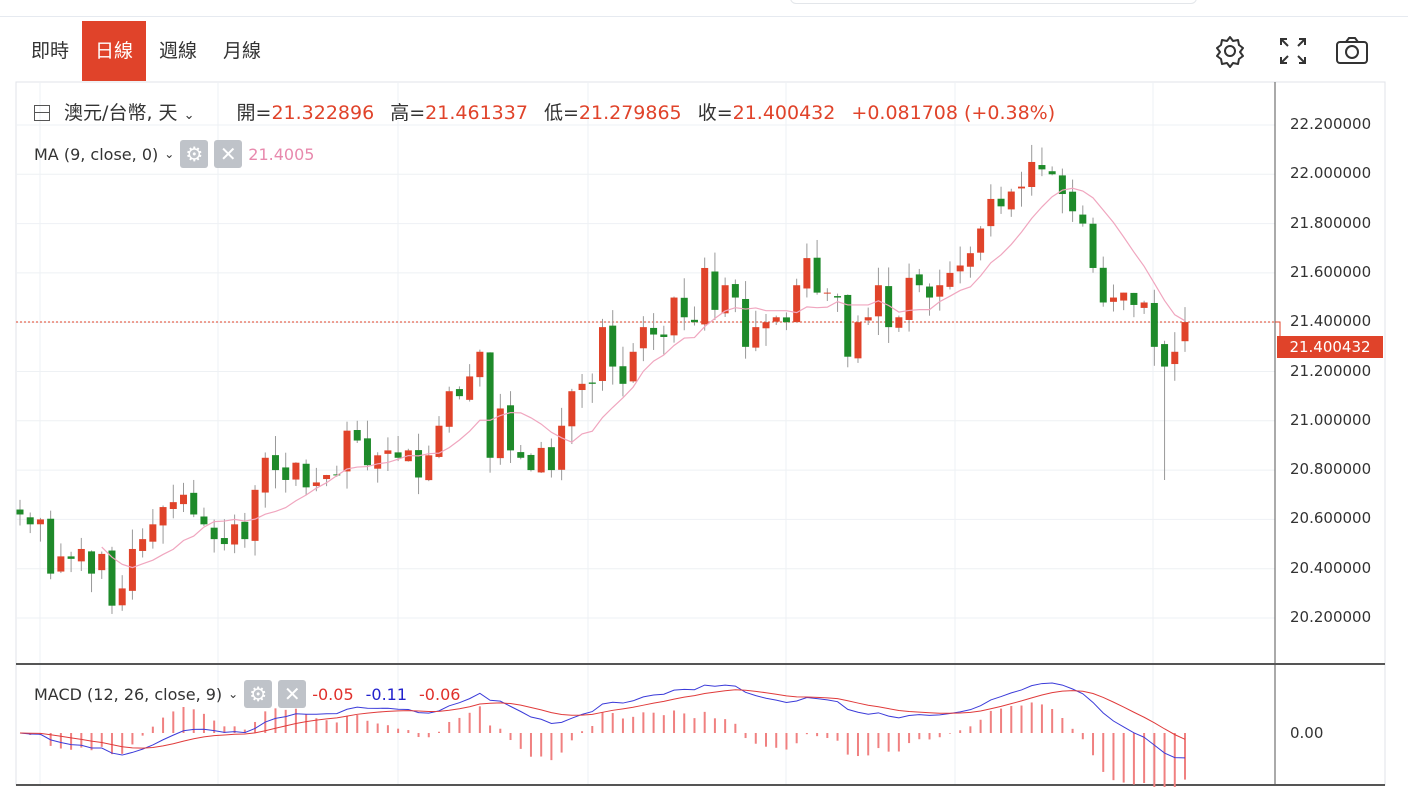  Describe the element at coordinates (1331, 321) in the screenshot. I see `price-axis-label: 21.400000` at that location.